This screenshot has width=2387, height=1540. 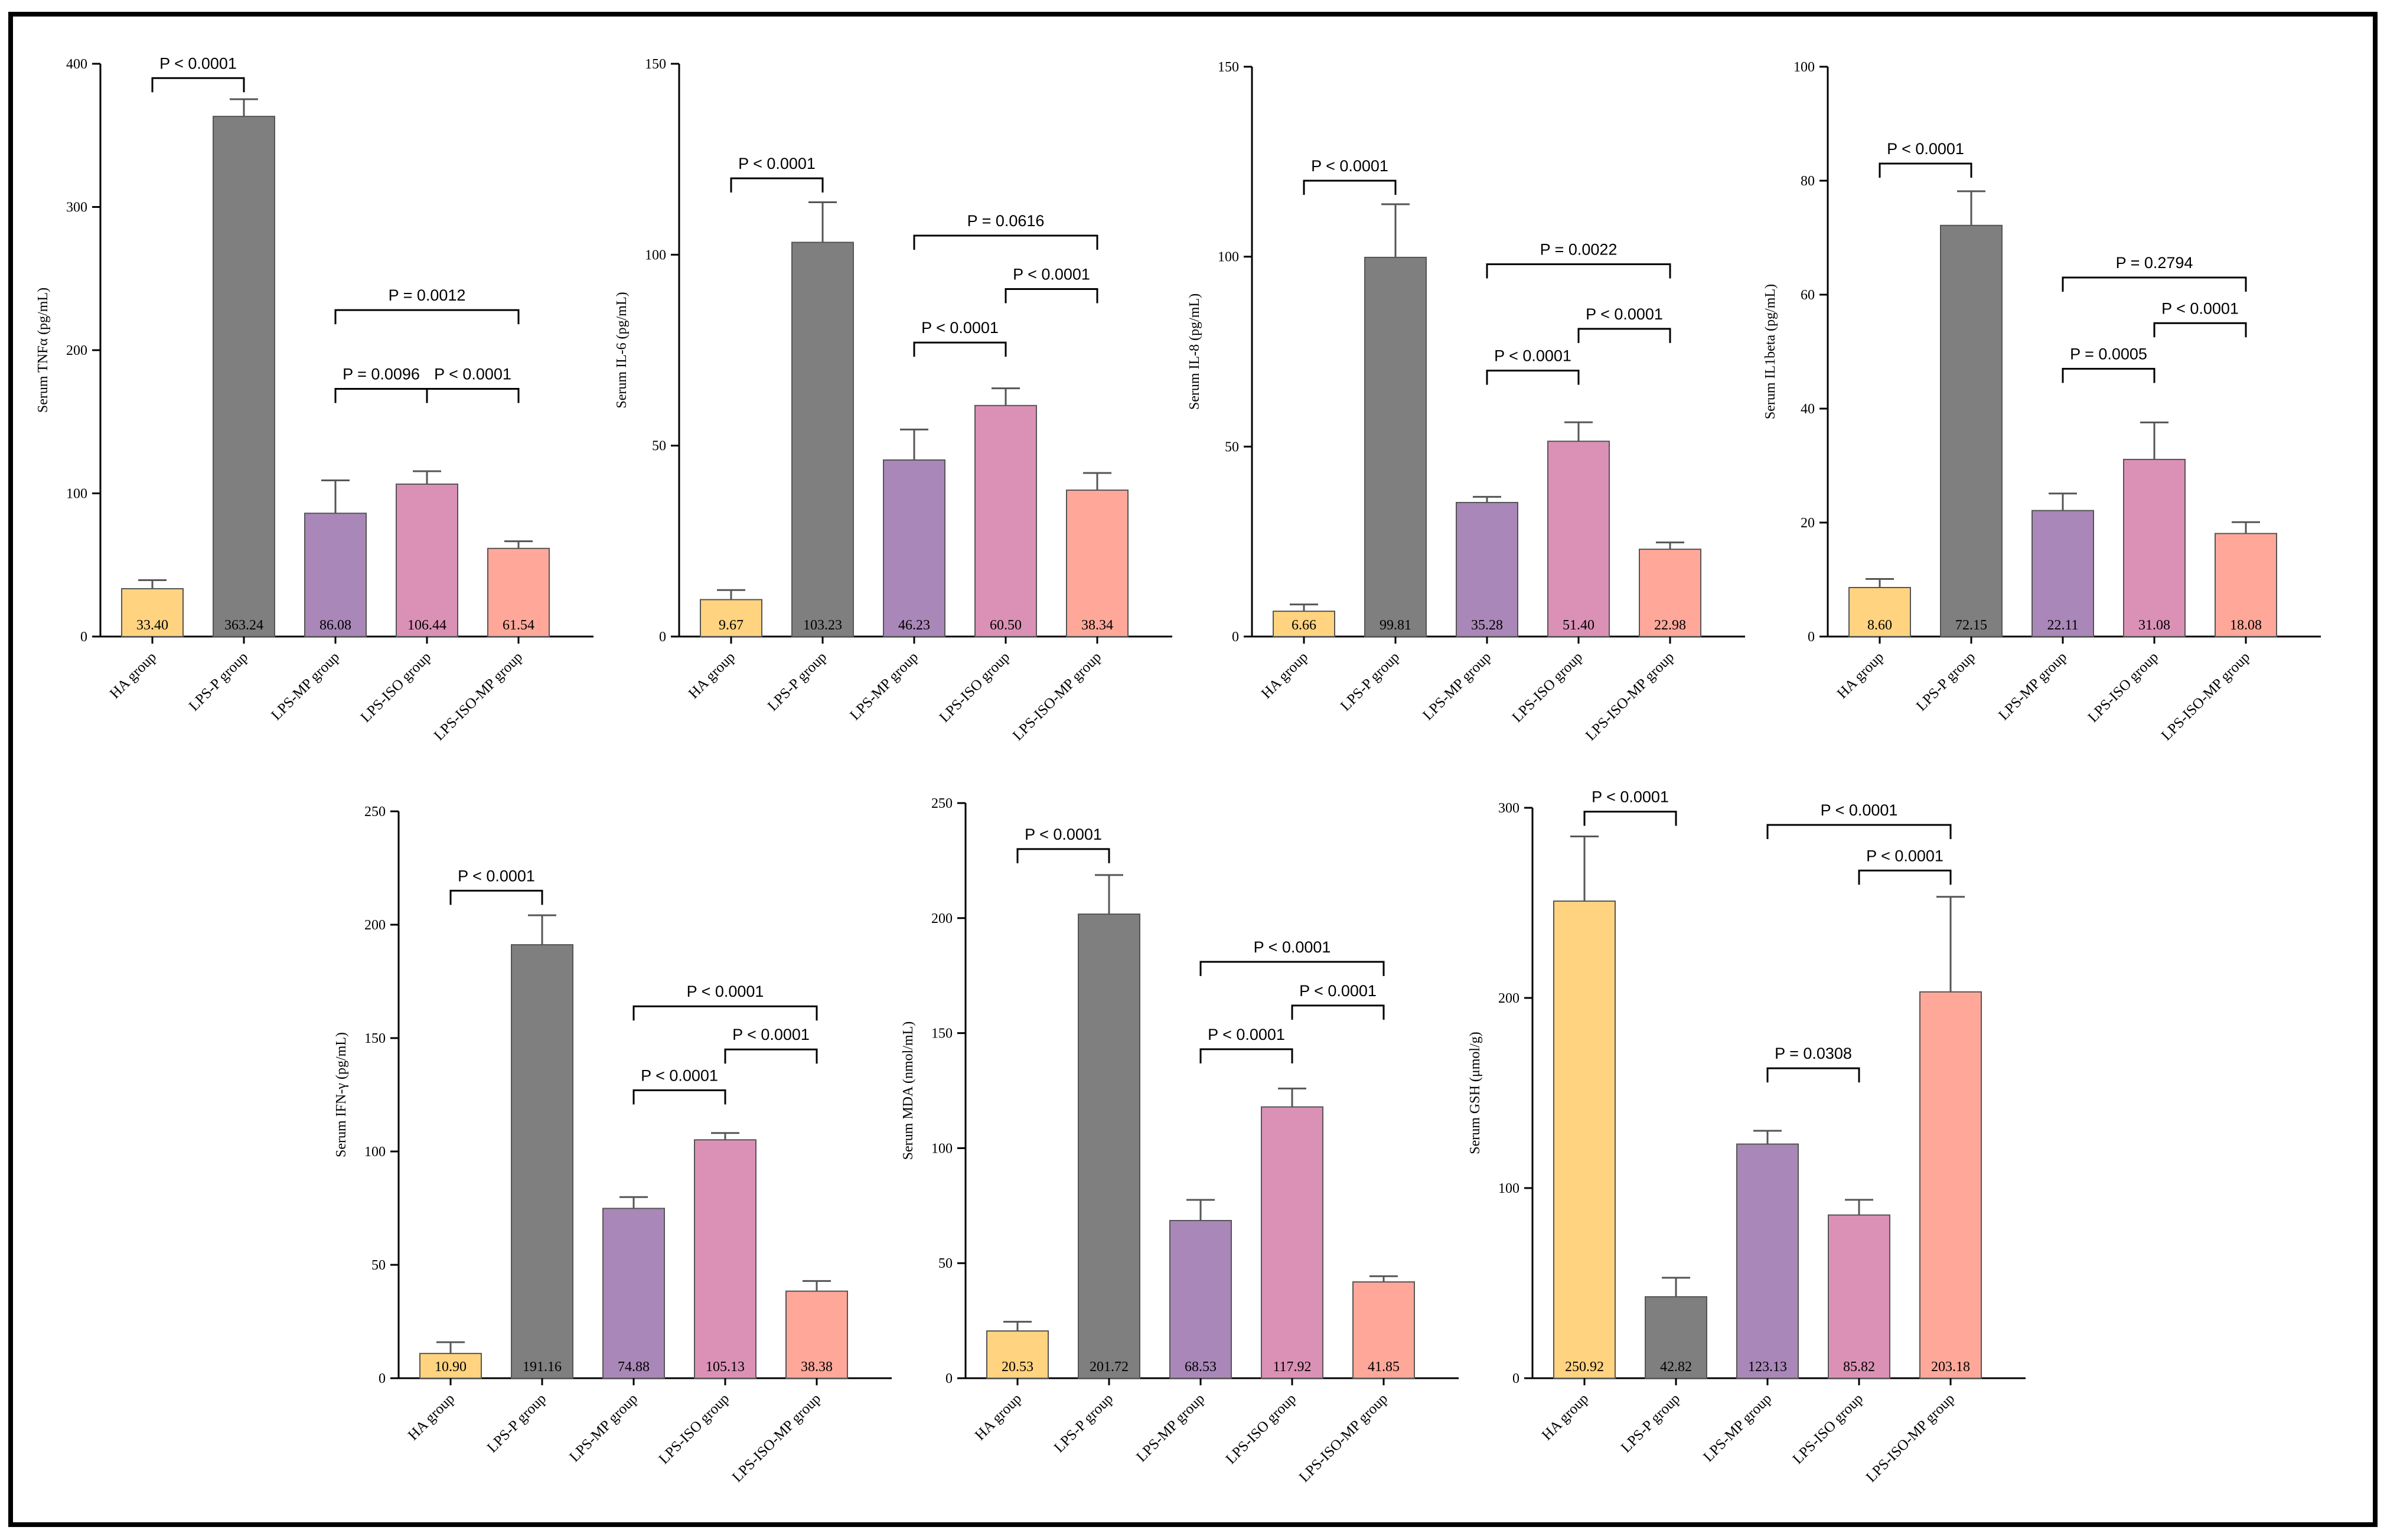 What do you see at coordinates (1201, 1367) in the screenshot?
I see `data-label: 68.53` at bounding box center [1201, 1367].